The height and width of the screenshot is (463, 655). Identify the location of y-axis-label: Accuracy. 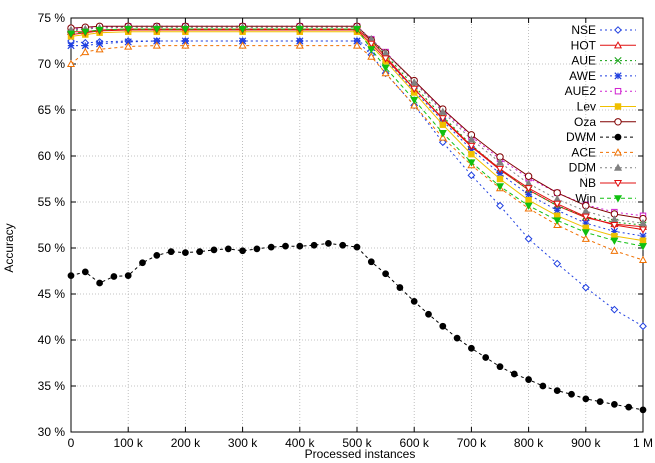
(9, 247).